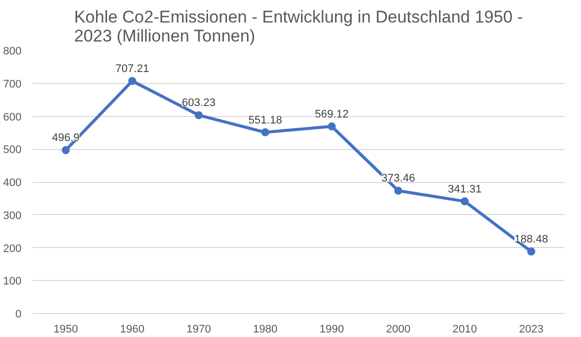 The image size is (581, 337). What do you see at coordinates (12, 248) in the screenshot?
I see `y-tick-label: 200` at bounding box center [12, 248].